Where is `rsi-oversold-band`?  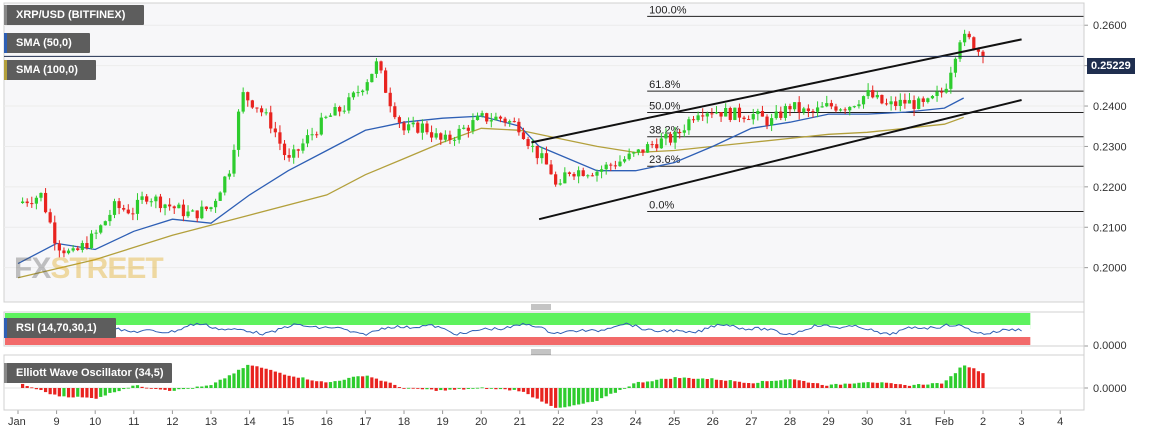
rsi-oversold-band is located at coordinates (518, 341).